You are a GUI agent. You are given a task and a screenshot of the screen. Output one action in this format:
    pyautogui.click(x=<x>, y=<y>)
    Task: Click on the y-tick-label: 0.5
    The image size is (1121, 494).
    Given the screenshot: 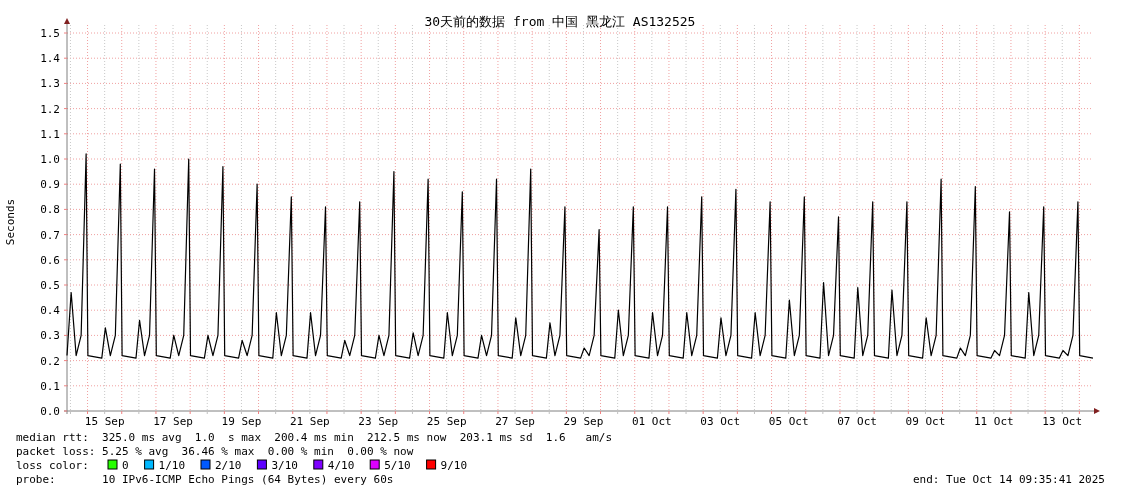 What is the action you would take?
    pyautogui.click(x=50, y=285)
    